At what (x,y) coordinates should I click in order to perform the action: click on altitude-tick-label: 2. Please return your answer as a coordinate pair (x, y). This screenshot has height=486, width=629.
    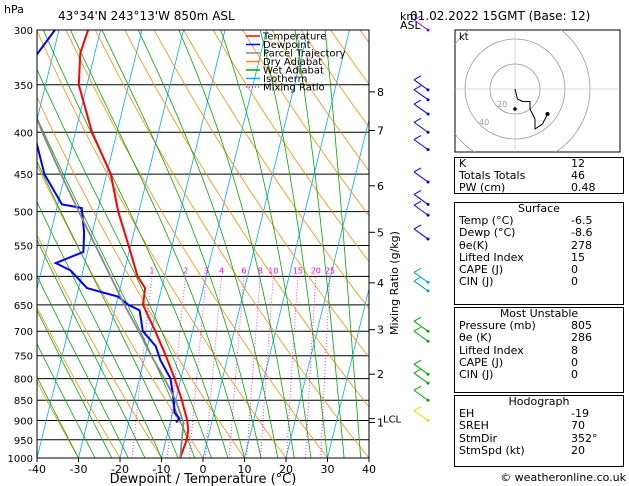
    Looking at the image, I should click on (380, 374).